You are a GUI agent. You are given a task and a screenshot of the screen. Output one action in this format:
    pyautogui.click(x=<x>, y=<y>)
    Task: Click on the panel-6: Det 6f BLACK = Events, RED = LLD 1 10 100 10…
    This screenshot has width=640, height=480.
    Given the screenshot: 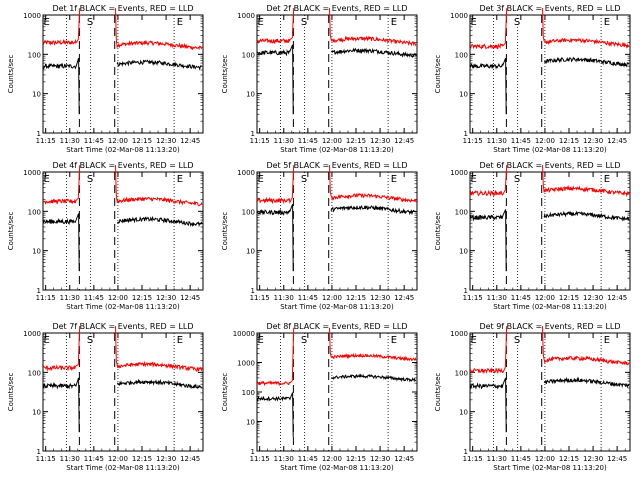 What is the action you would take?
    pyautogui.click(x=532, y=236)
    